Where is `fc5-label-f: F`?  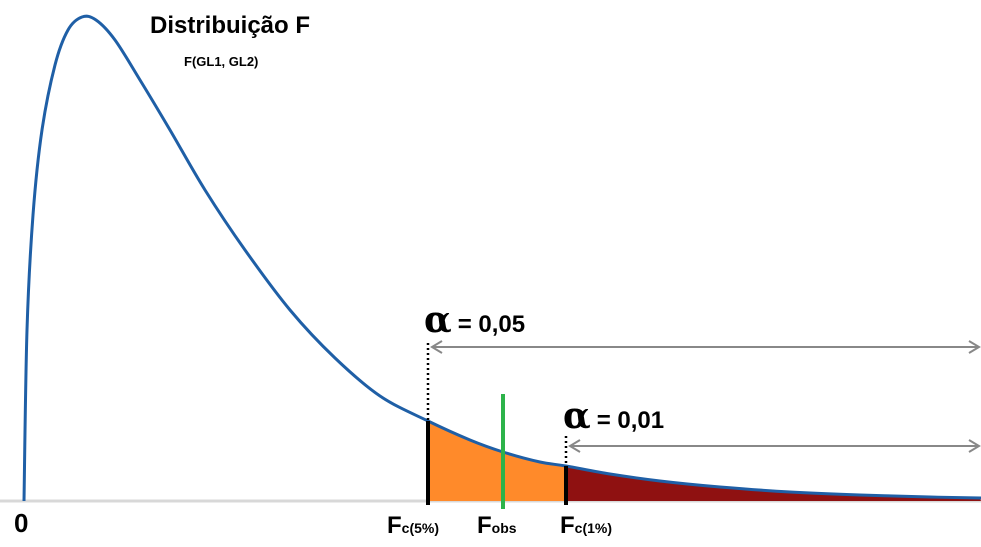 fc5-label-f: F is located at coordinates (394, 525).